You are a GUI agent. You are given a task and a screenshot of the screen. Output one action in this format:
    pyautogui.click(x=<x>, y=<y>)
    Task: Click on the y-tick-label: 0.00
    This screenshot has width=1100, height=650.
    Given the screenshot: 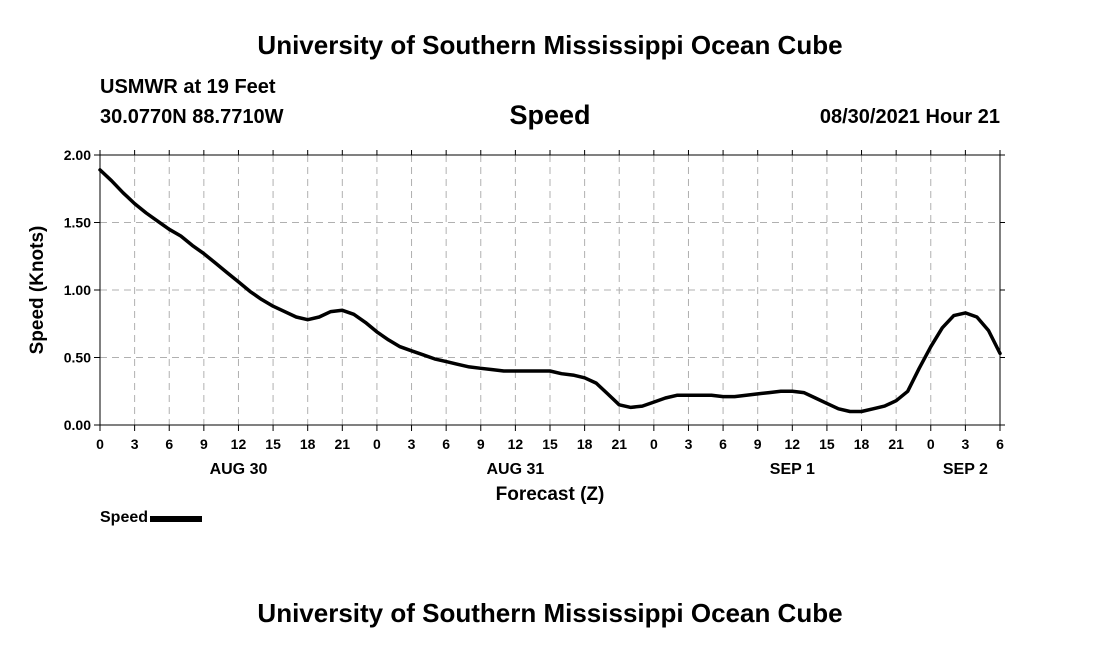 What is the action you would take?
    pyautogui.click(x=77, y=425)
    